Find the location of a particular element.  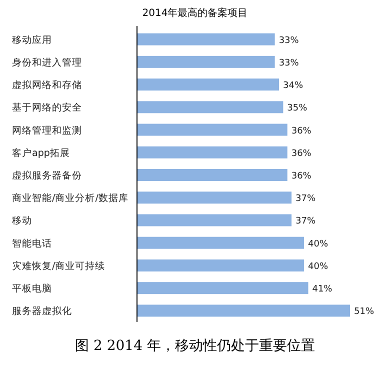

y-tick-label: 平板电脑 is located at coordinates (32, 288).